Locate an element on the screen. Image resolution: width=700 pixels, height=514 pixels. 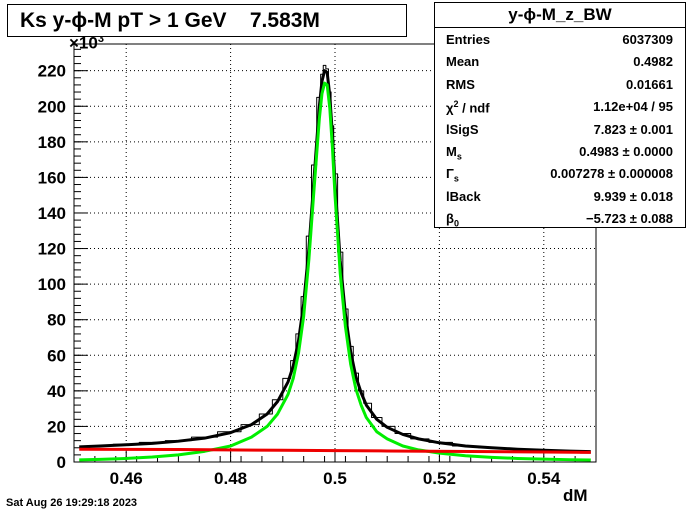
y-tick-label: 20 is located at coordinates (56, 426).